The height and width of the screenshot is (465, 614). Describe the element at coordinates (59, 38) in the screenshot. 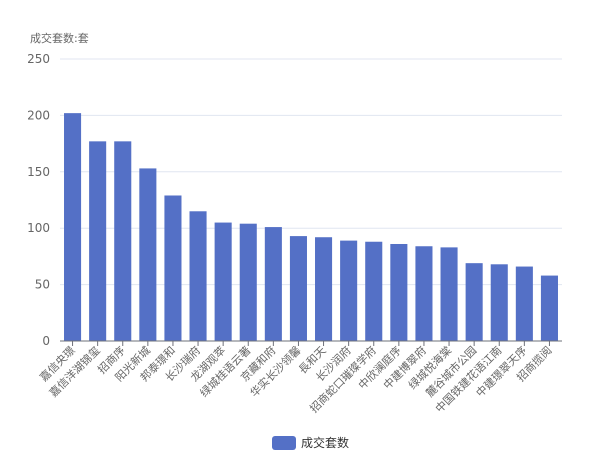

I see `y-axis-unit-label: 成交套数:套` at that location.